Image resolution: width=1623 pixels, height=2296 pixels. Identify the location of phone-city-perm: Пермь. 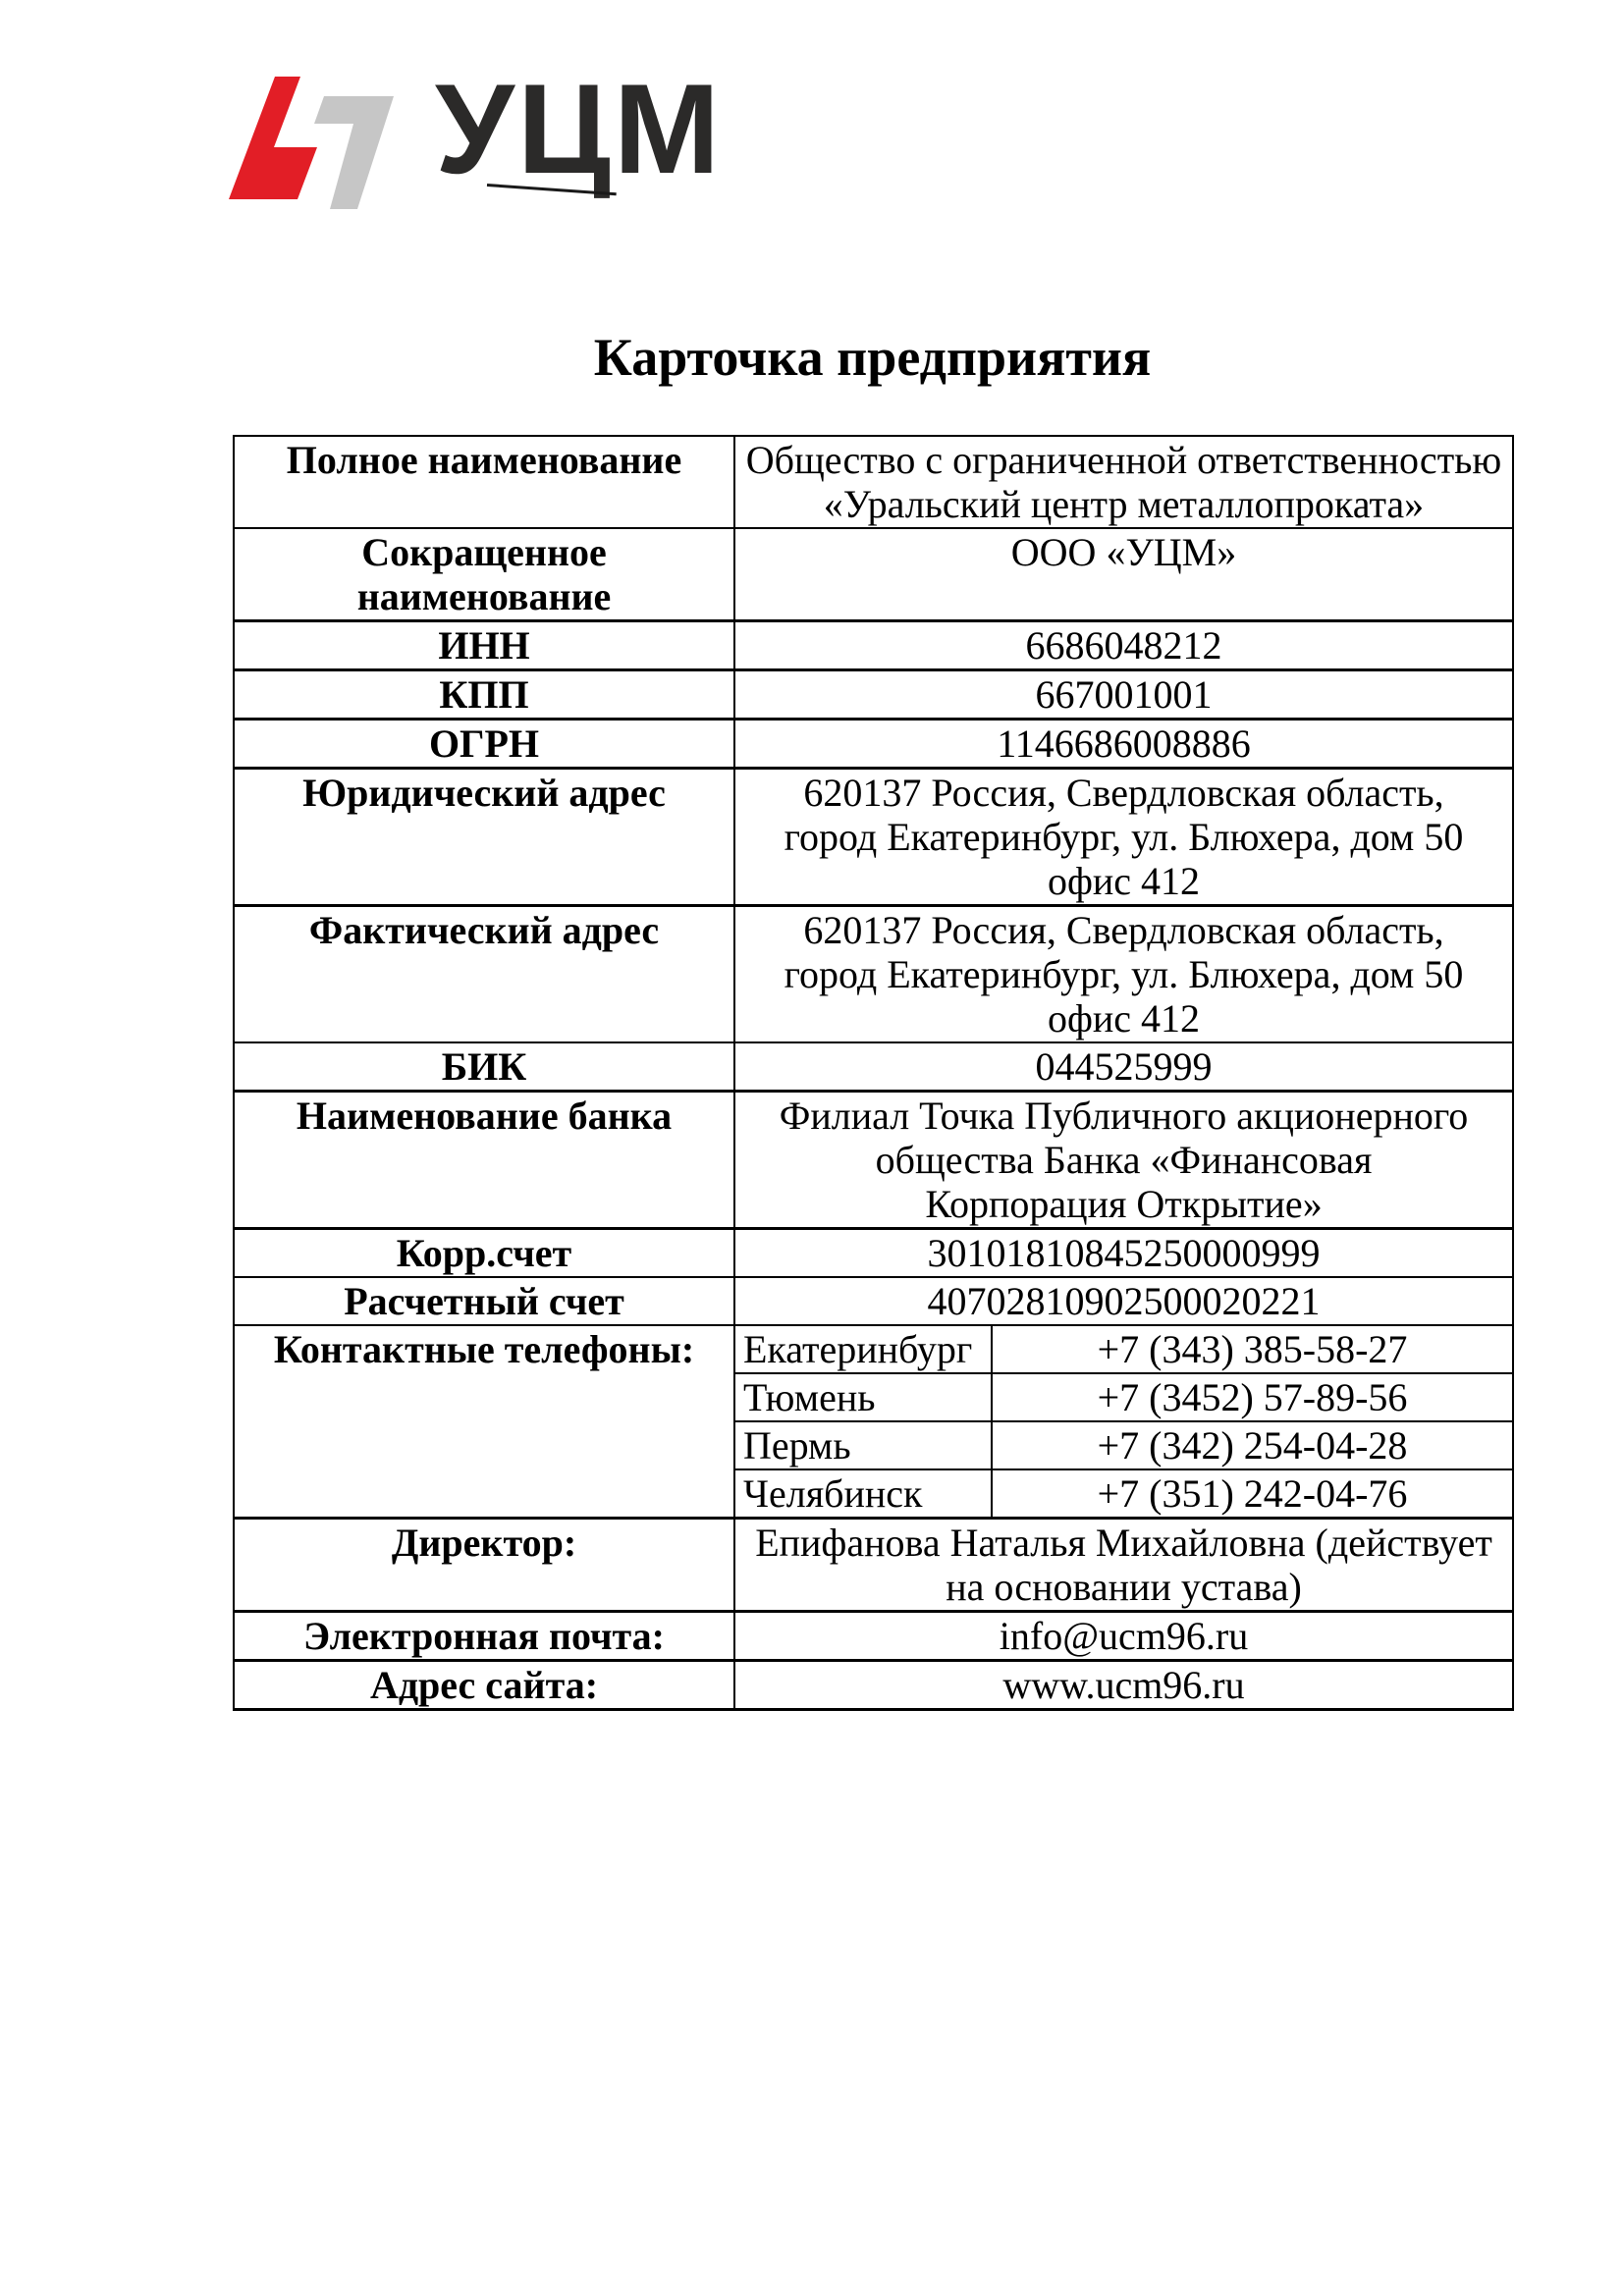
(863, 1445).